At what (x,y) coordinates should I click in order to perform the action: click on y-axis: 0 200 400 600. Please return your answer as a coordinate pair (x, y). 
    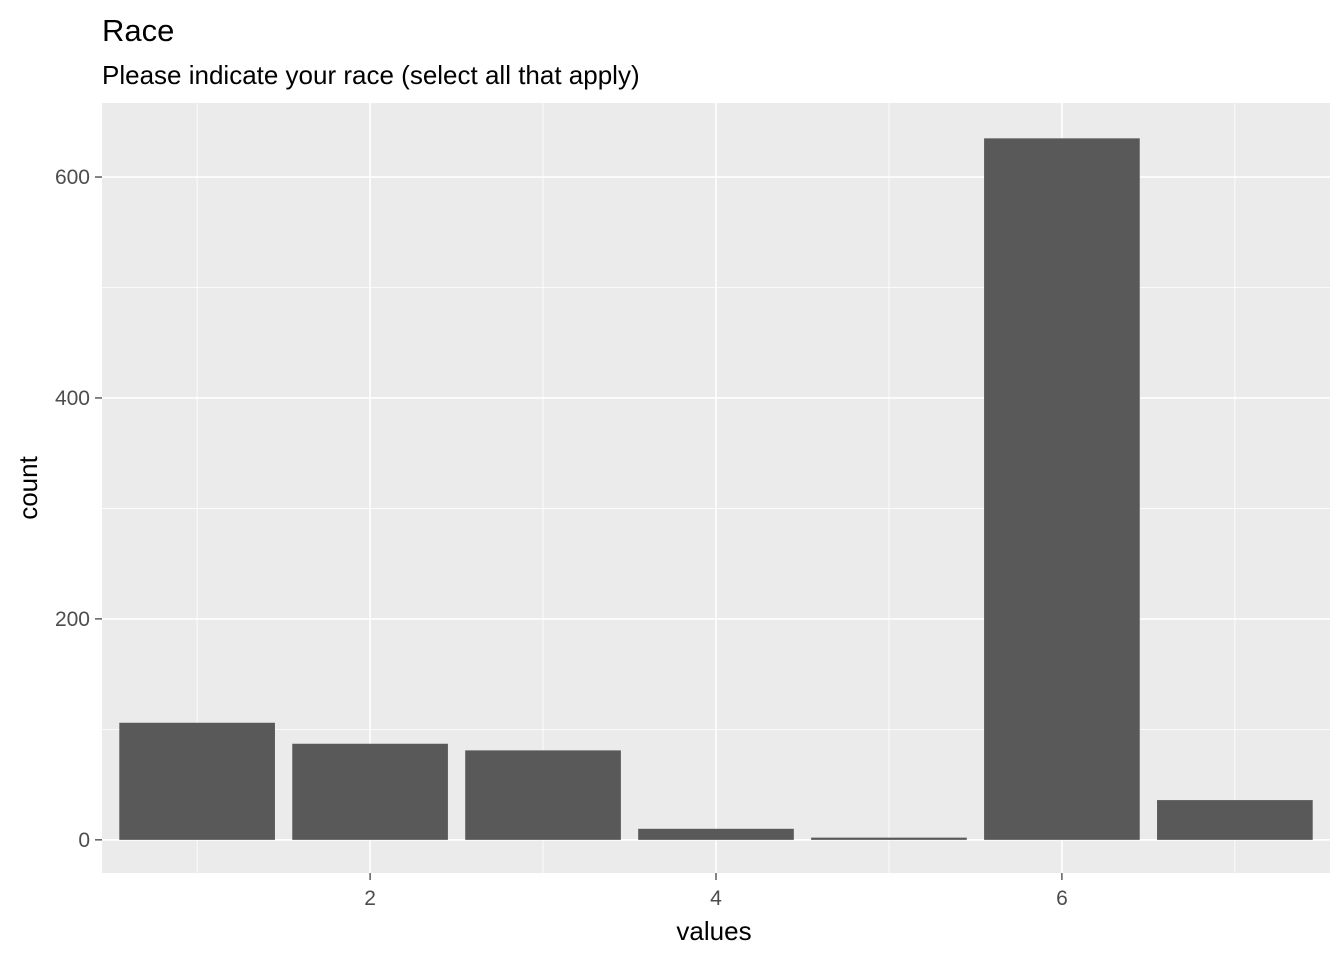
    Looking at the image, I should click on (78, 509).